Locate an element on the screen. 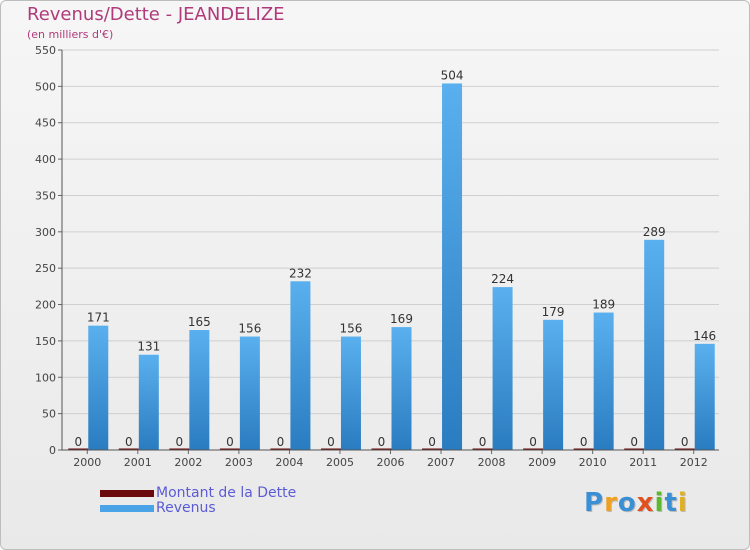  legend-item-dette: Montant de la Dette is located at coordinates (198, 493).